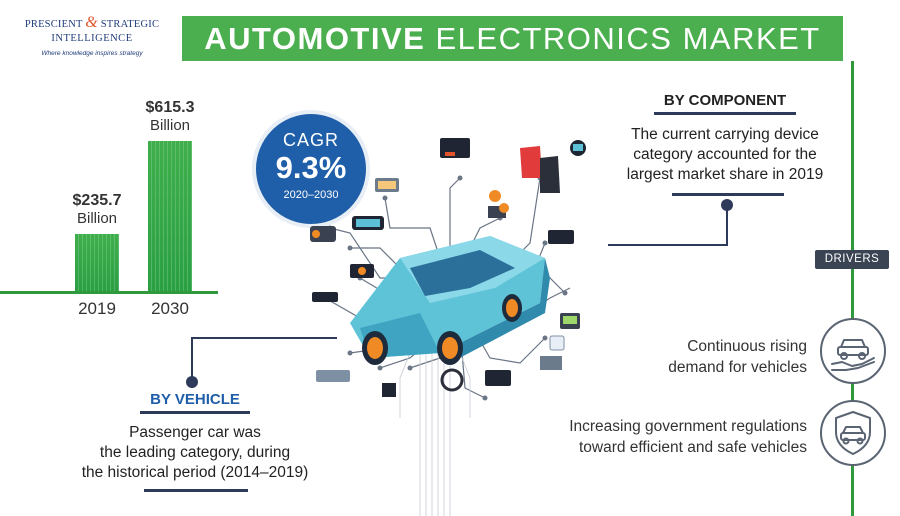  I want to click on cagr-badge: CAGR 9.3% 2020–2030, so click(311, 169).